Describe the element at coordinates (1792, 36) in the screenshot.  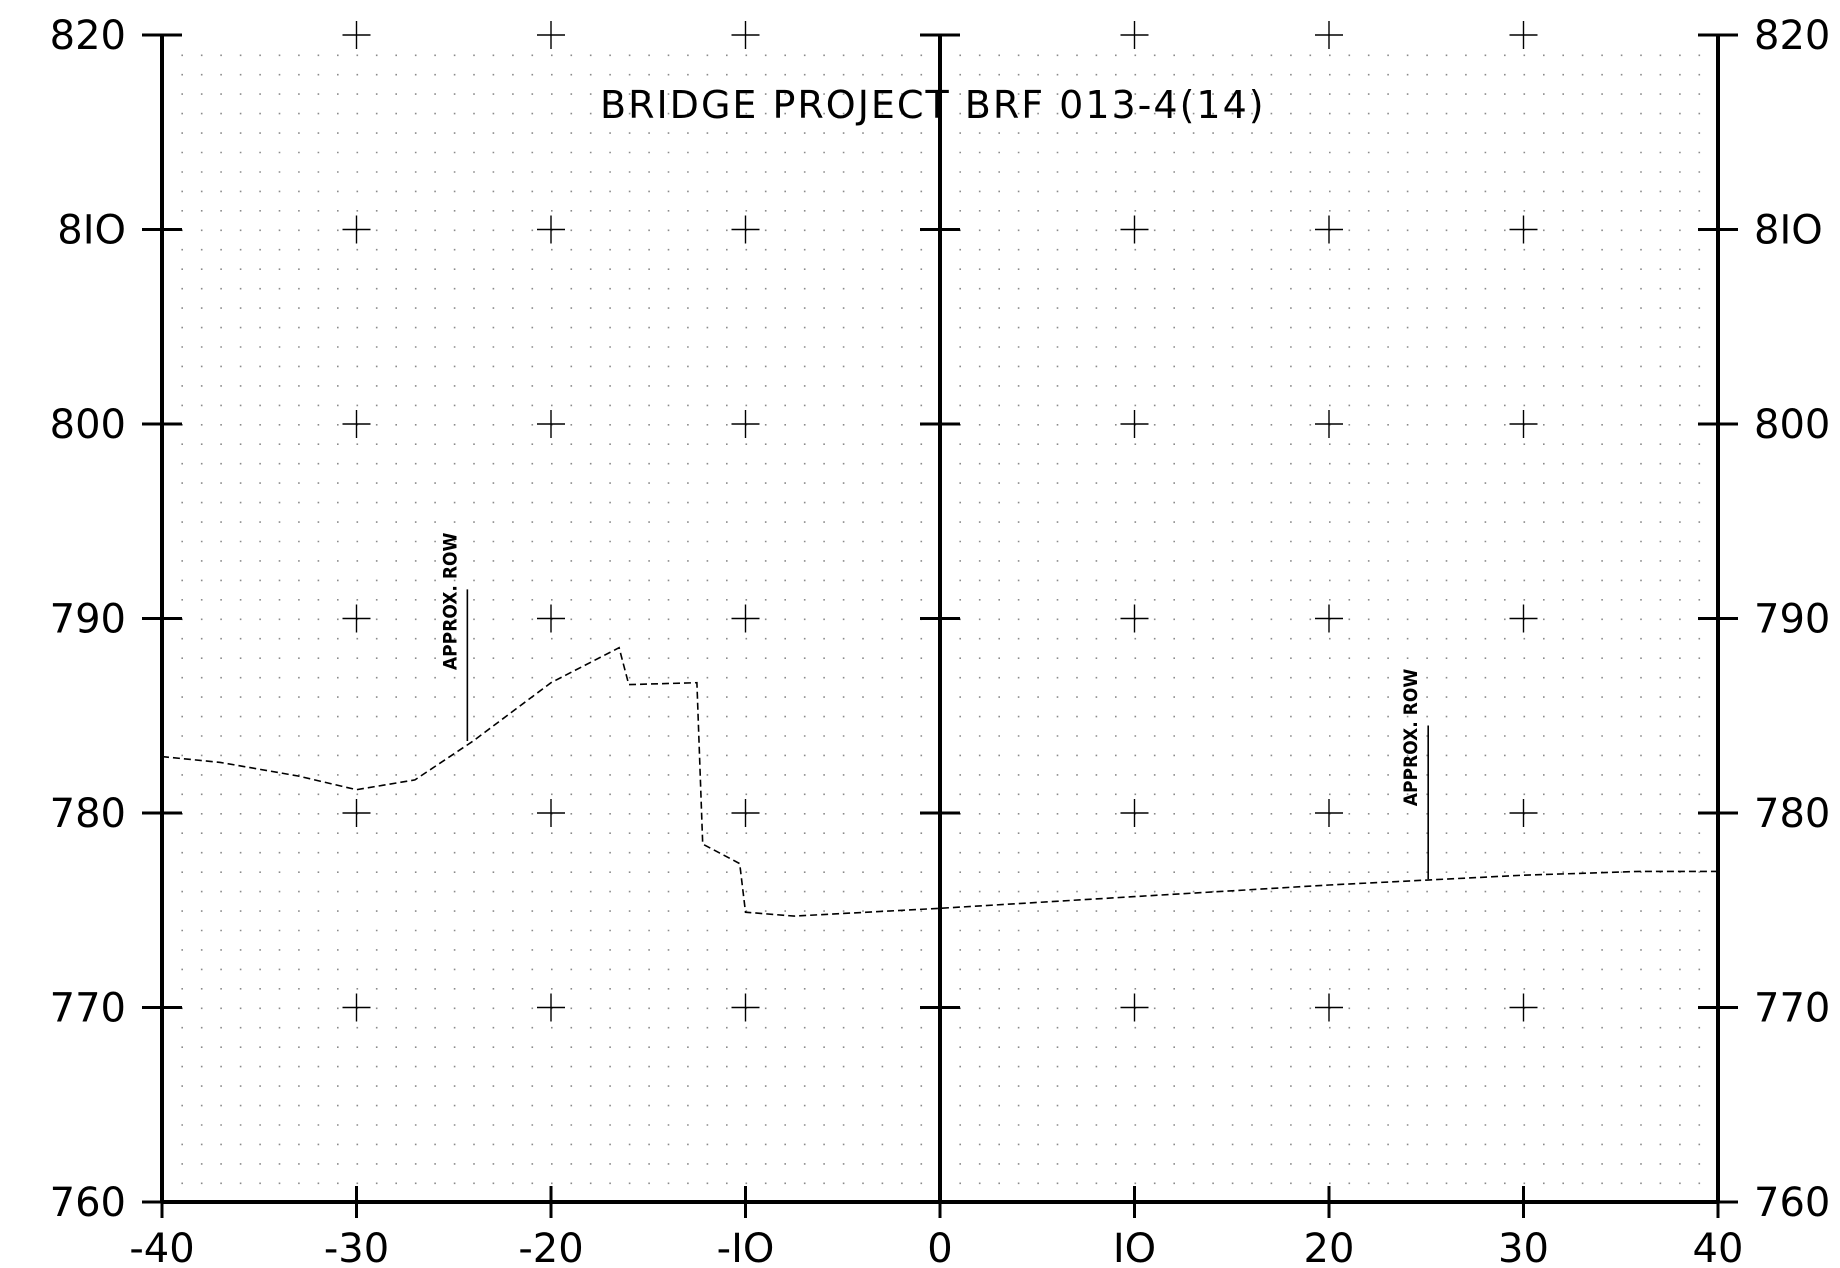
I see `y-tick-label-right: 820` at that location.